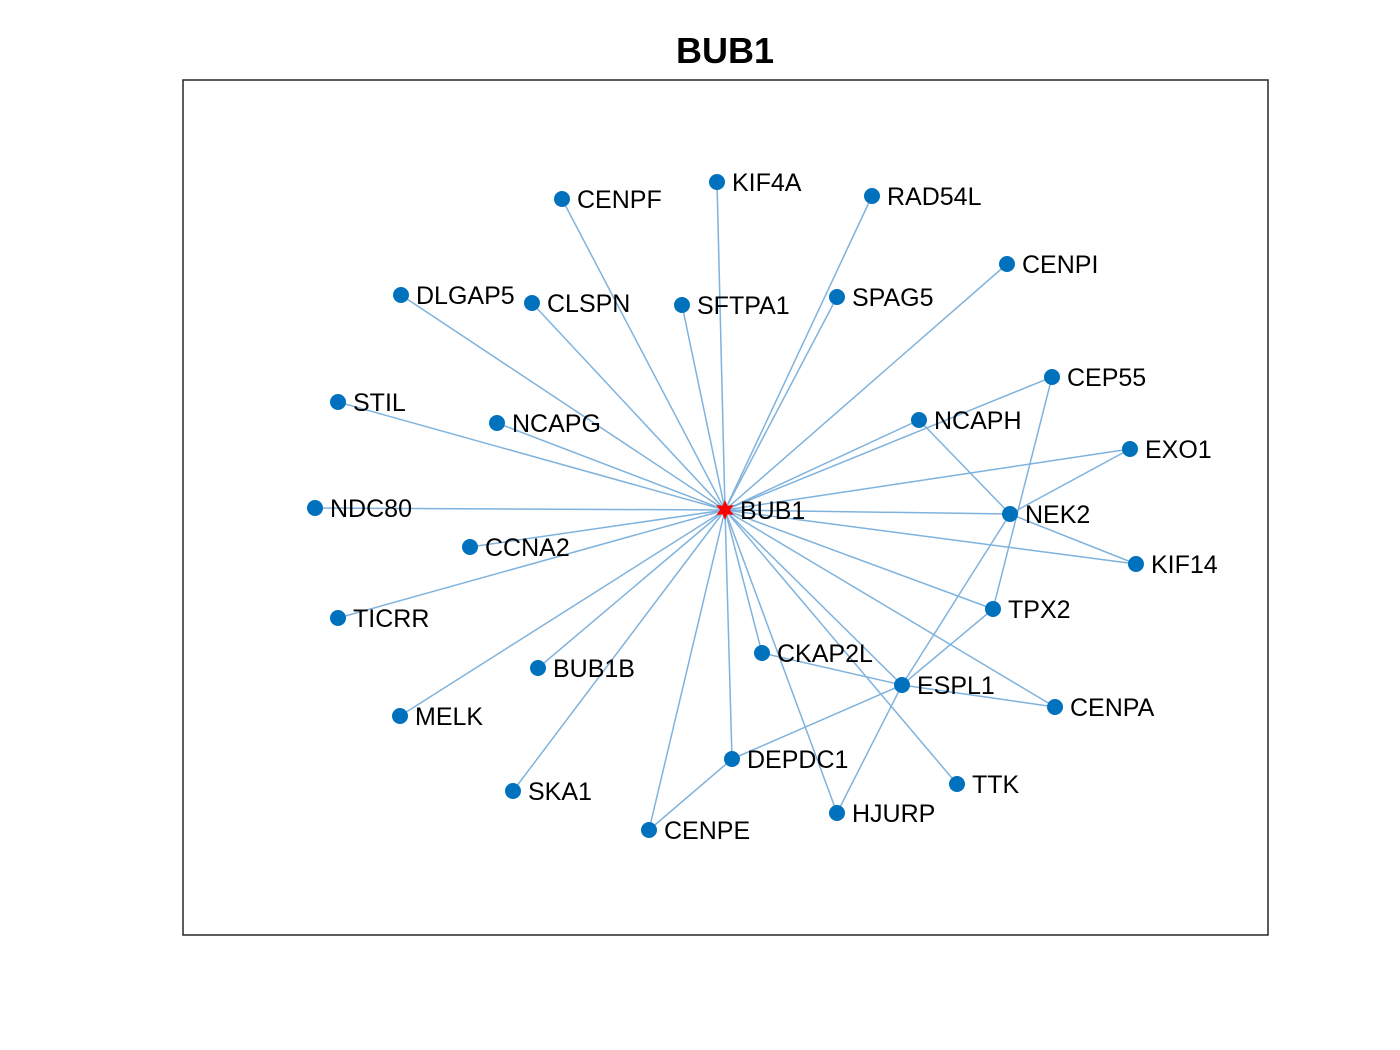  I want to click on node-depdc1: DEPDC1, so click(786, 760).